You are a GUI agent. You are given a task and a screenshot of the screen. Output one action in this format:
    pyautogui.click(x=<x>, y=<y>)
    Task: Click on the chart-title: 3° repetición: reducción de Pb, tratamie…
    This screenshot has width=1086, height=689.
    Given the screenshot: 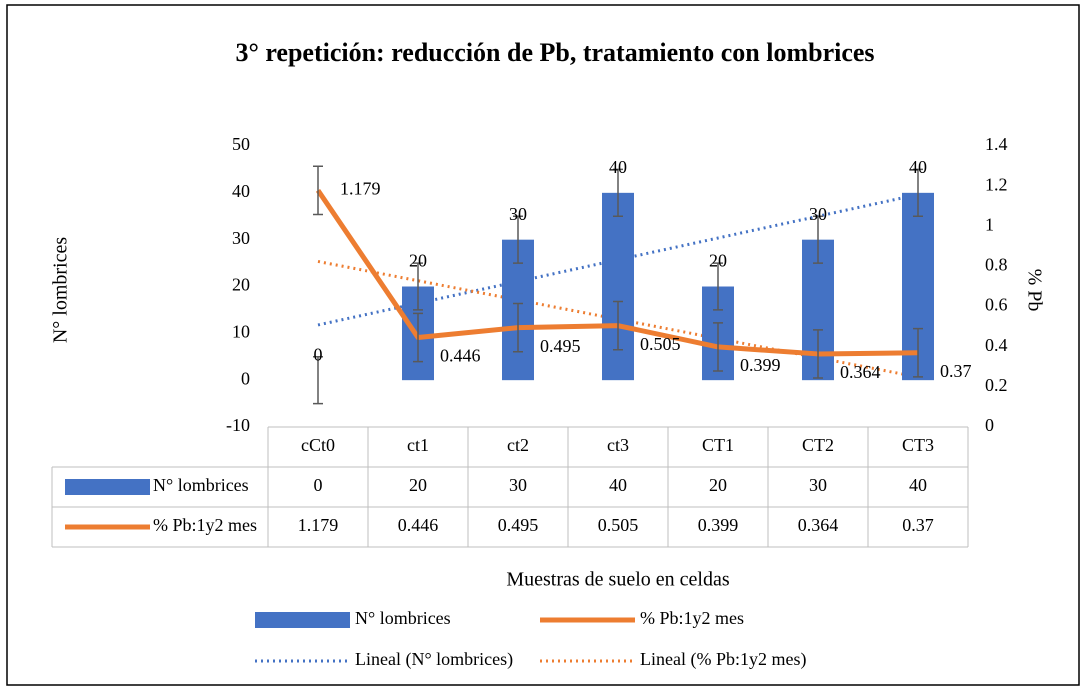 What is the action you would take?
    pyautogui.click(x=554, y=52)
    